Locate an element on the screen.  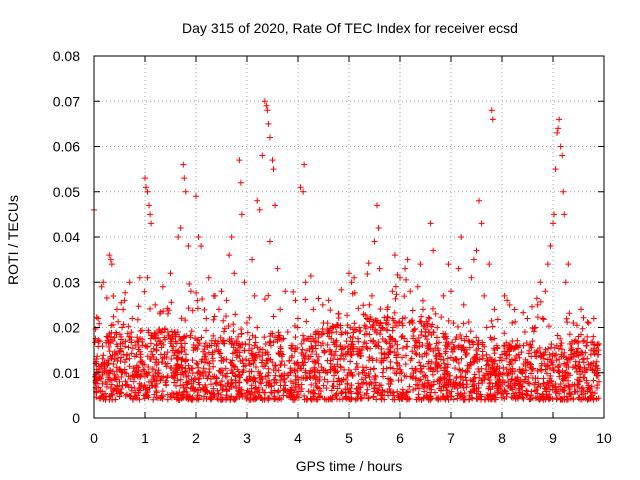
y-tick-label: 0.05 is located at coordinates (66, 192).